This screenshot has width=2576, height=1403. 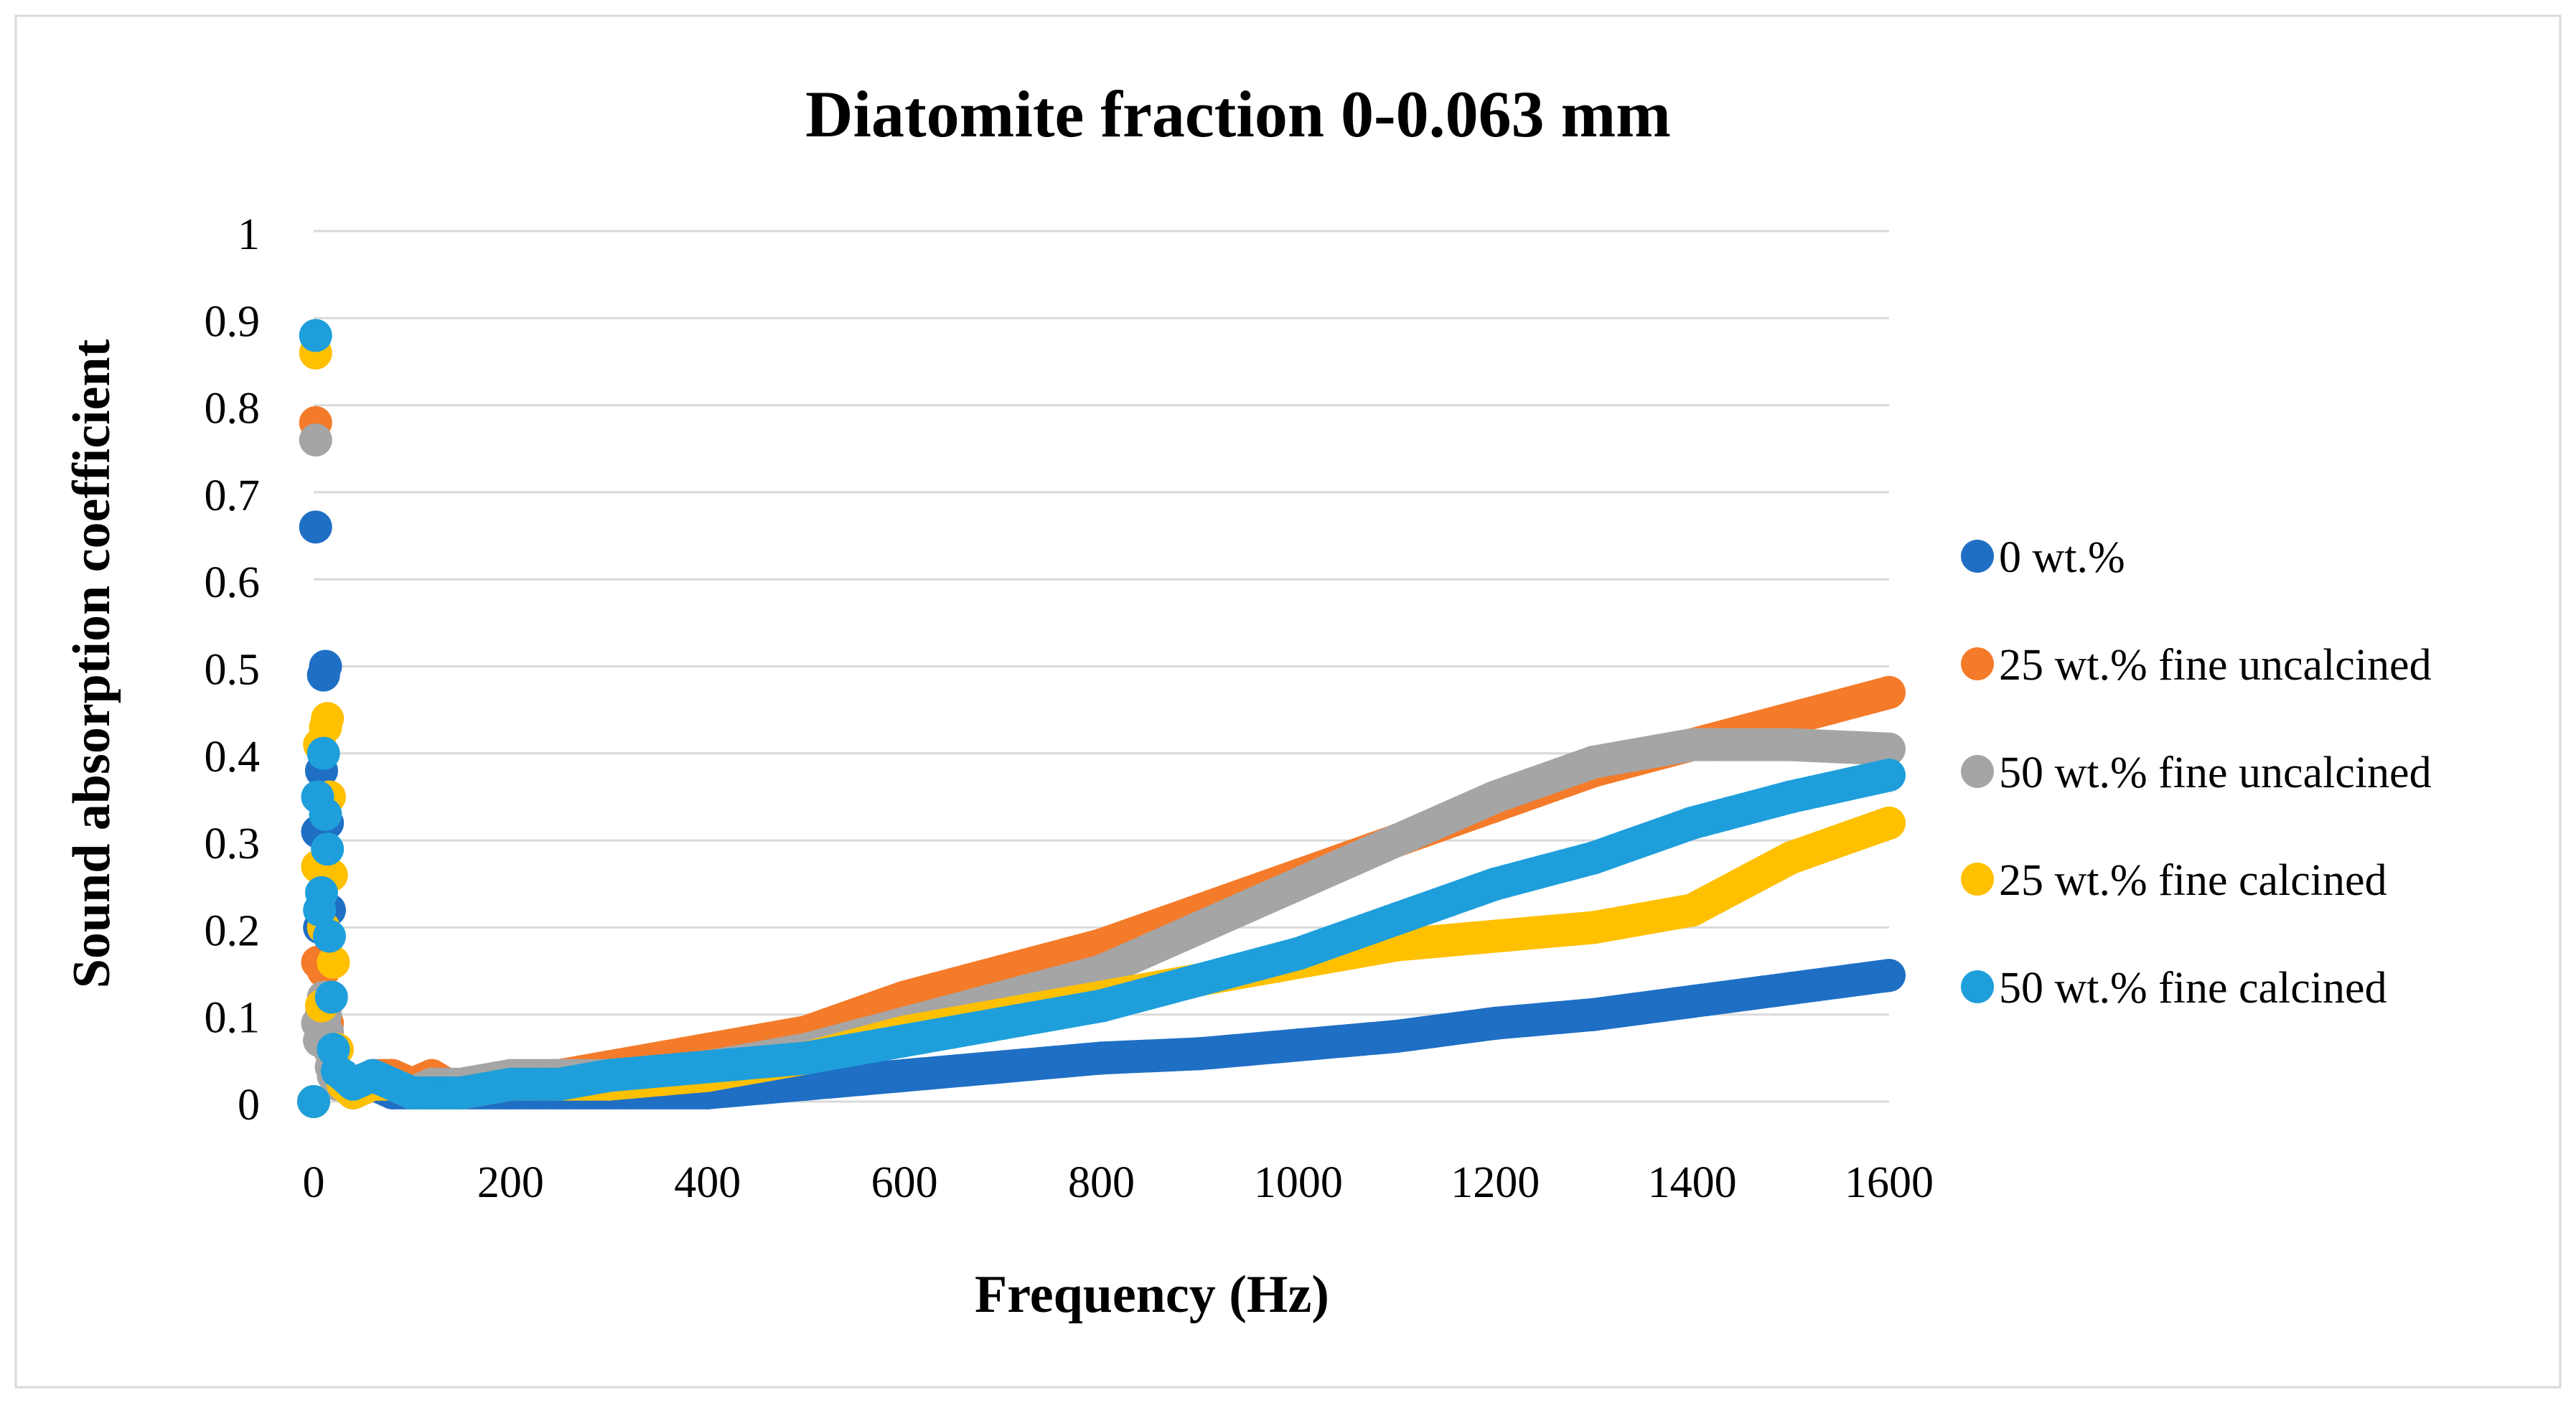 I want to click on y-tick-labels: 0 0.1 0.2 0.3 0.4 0.5 0.6 0.7 0.8 0.9 1, so click(x=233, y=670).